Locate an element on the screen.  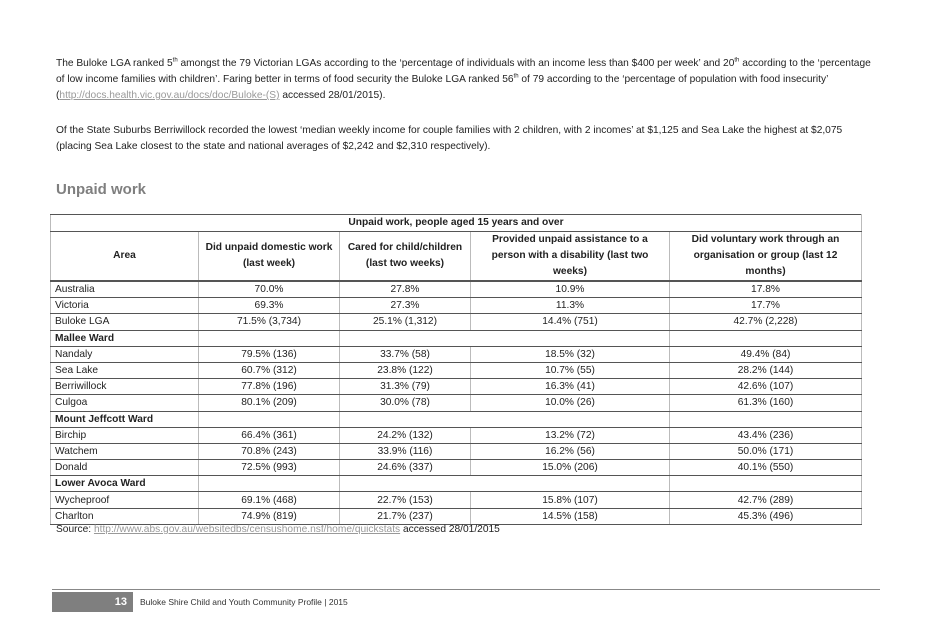
value-cell: 40.1% (550) is located at coordinates (765, 468).